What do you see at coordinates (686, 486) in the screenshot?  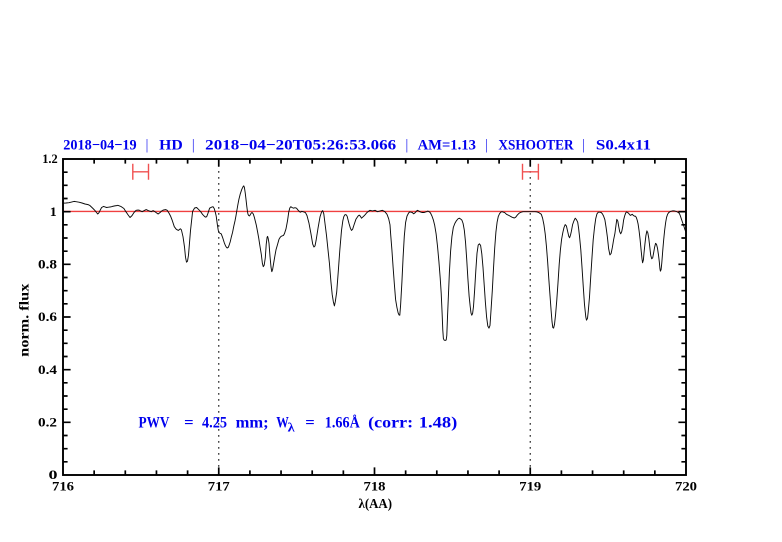 I see `svg-text: 720` at bounding box center [686, 486].